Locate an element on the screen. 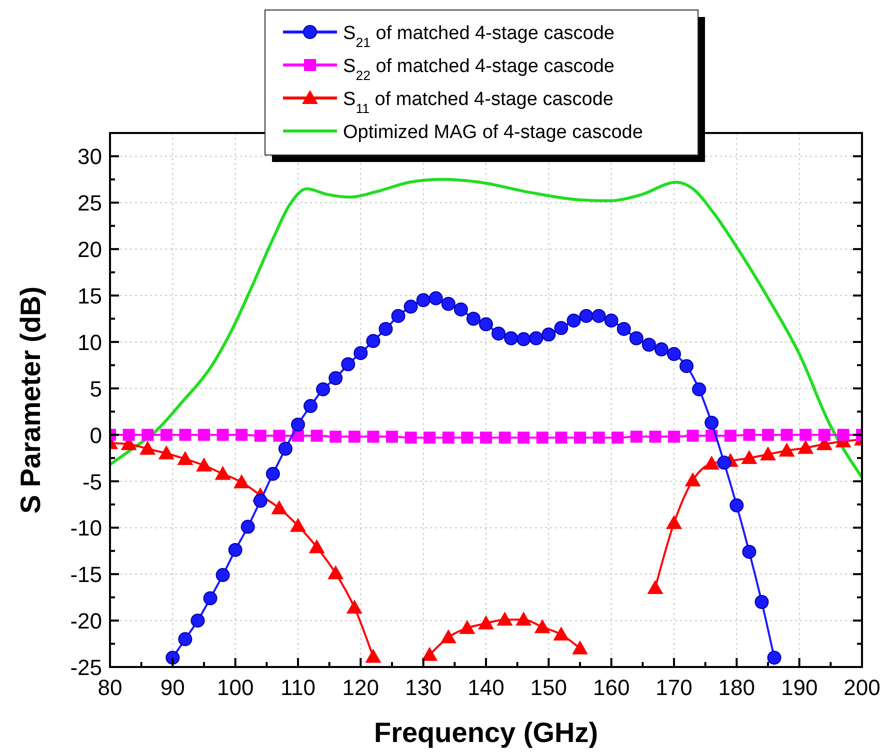 Image resolution: width=886 pixels, height=756 pixels. x-tick-label: 190 is located at coordinates (799, 687).